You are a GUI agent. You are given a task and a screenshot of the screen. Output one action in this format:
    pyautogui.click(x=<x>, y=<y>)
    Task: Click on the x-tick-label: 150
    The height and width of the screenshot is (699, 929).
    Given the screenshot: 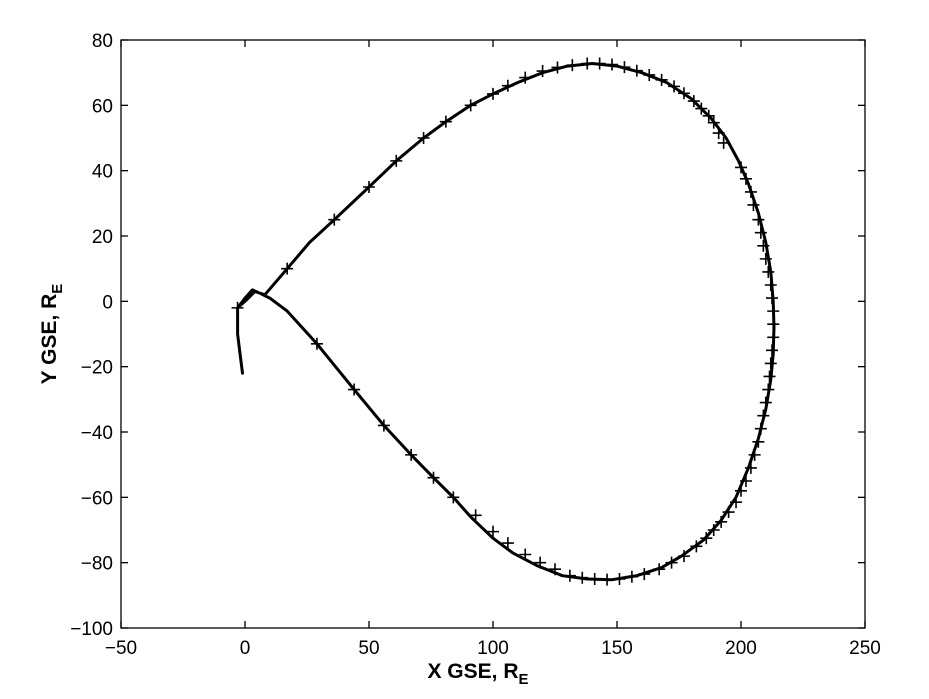 What is the action you would take?
    pyautogui.click(x=617, y=648)
    